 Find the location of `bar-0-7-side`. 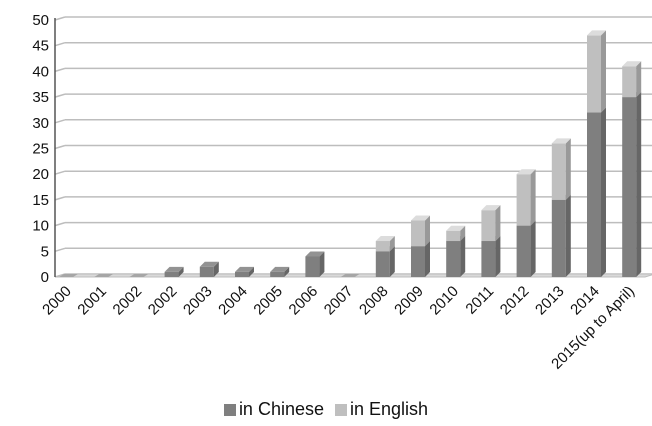

bar-0-7-side is located at coordinates (322, 264).